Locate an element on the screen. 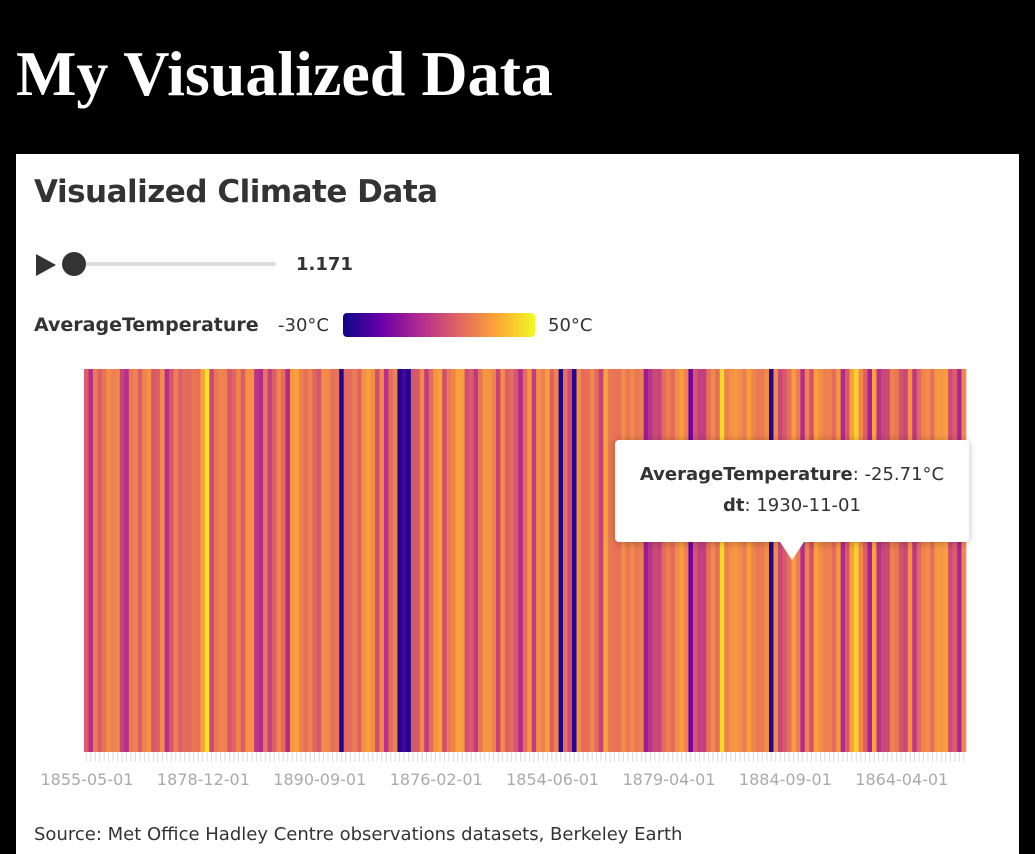  play-button is located at coordinates (46, 265).